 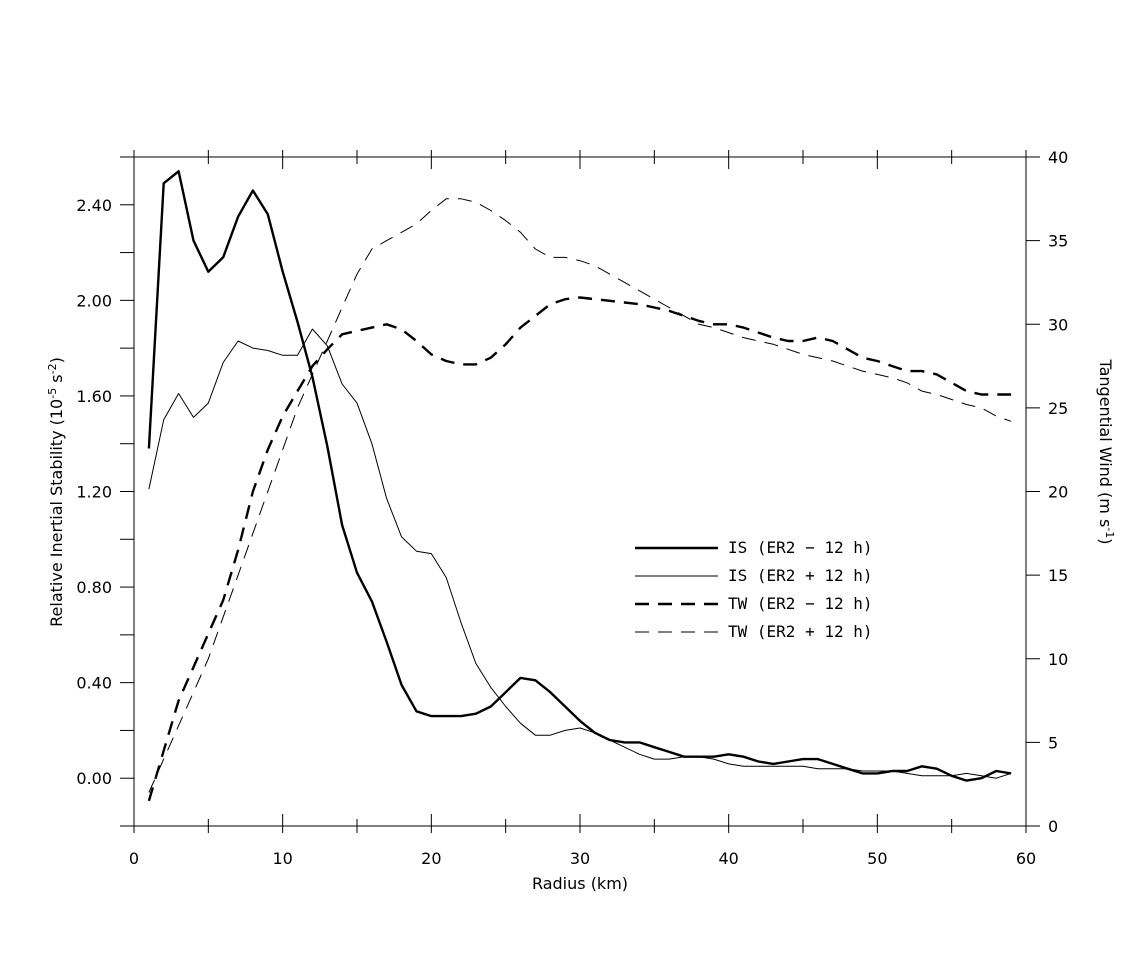 What do you see at coordinates (580, 858) in the screenshot?
I see `x-tick-label: 30` at bounding box center [580, 858].